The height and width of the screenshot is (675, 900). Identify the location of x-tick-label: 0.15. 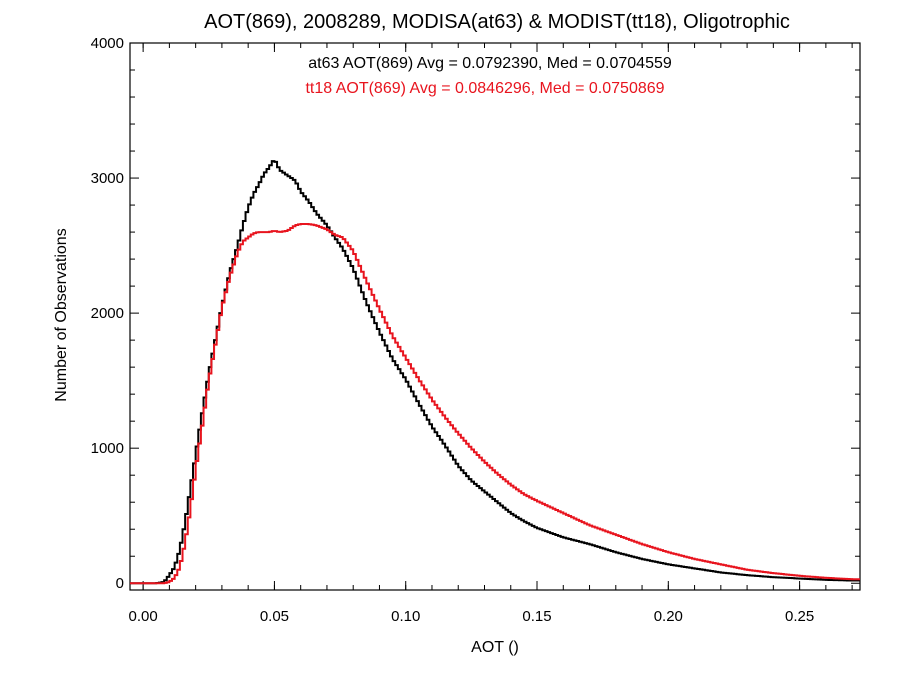
(536, 616).